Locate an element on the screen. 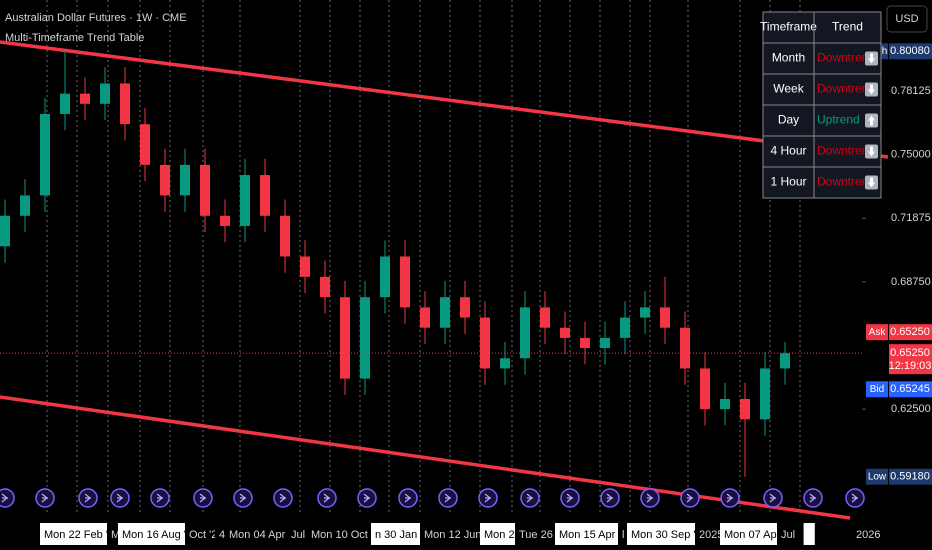  timeframe: Week is located at coordinates (788, 89).